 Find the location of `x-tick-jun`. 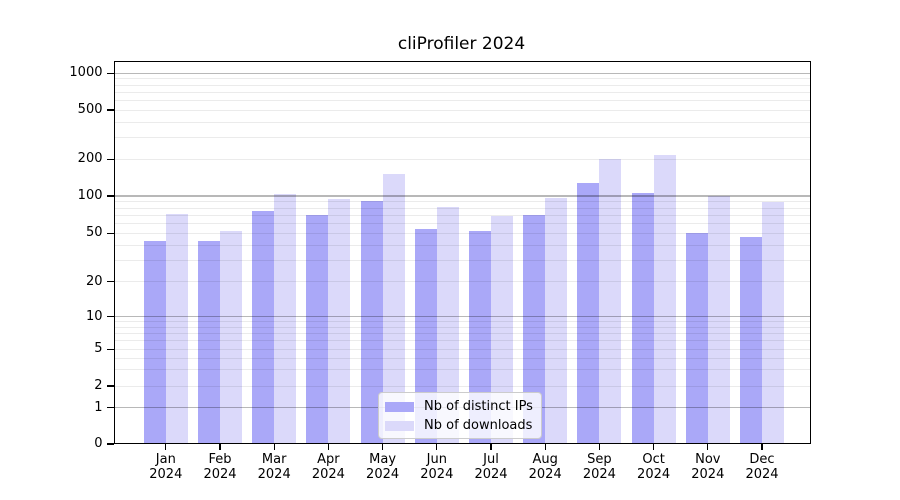

x-tick-jun is located at coordinates (437, 447).